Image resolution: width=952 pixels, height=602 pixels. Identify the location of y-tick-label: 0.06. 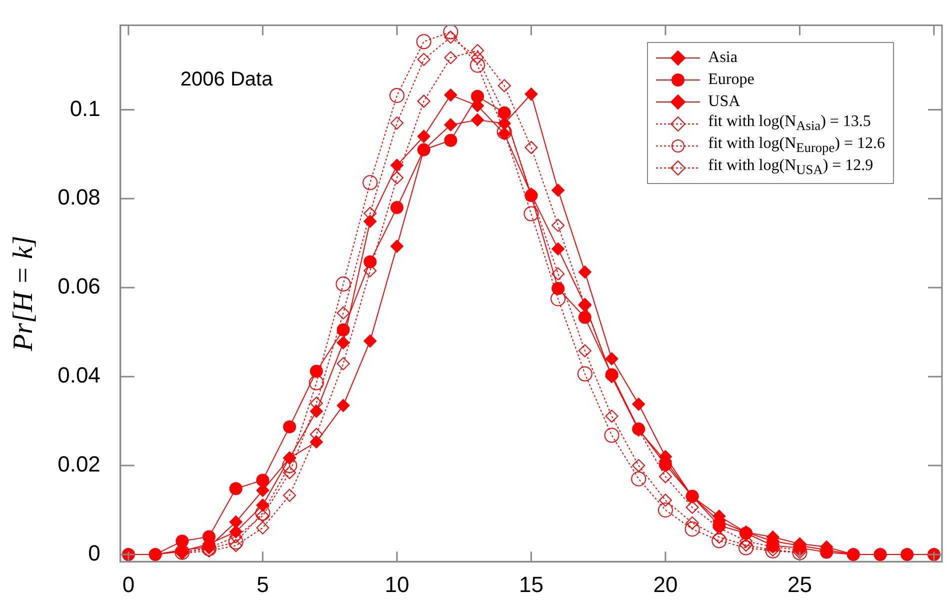
(79, 286).